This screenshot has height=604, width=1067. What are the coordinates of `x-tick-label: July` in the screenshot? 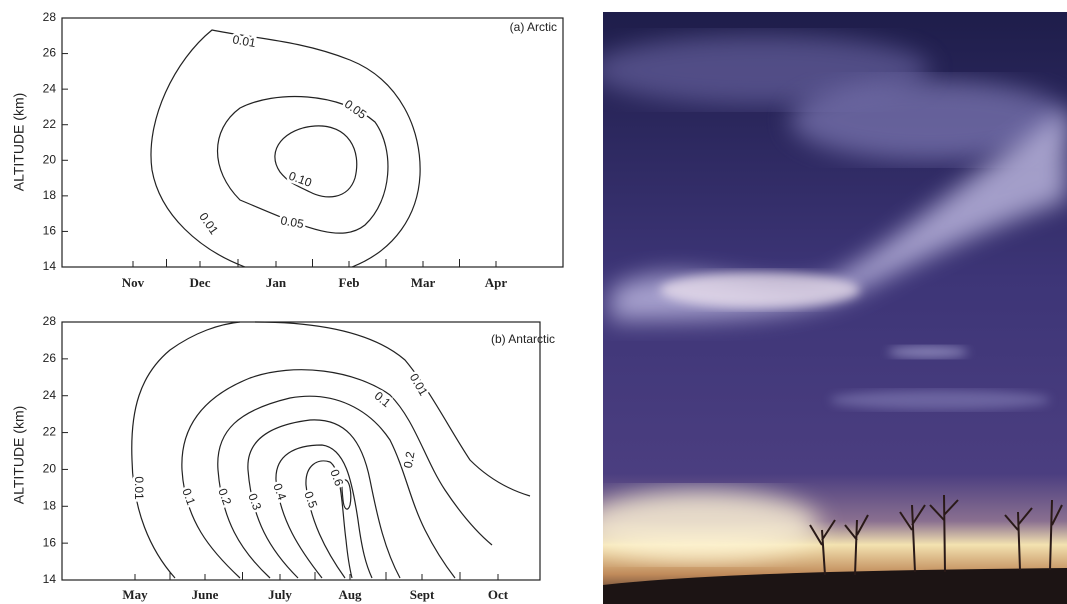 It's located at (280, 594).